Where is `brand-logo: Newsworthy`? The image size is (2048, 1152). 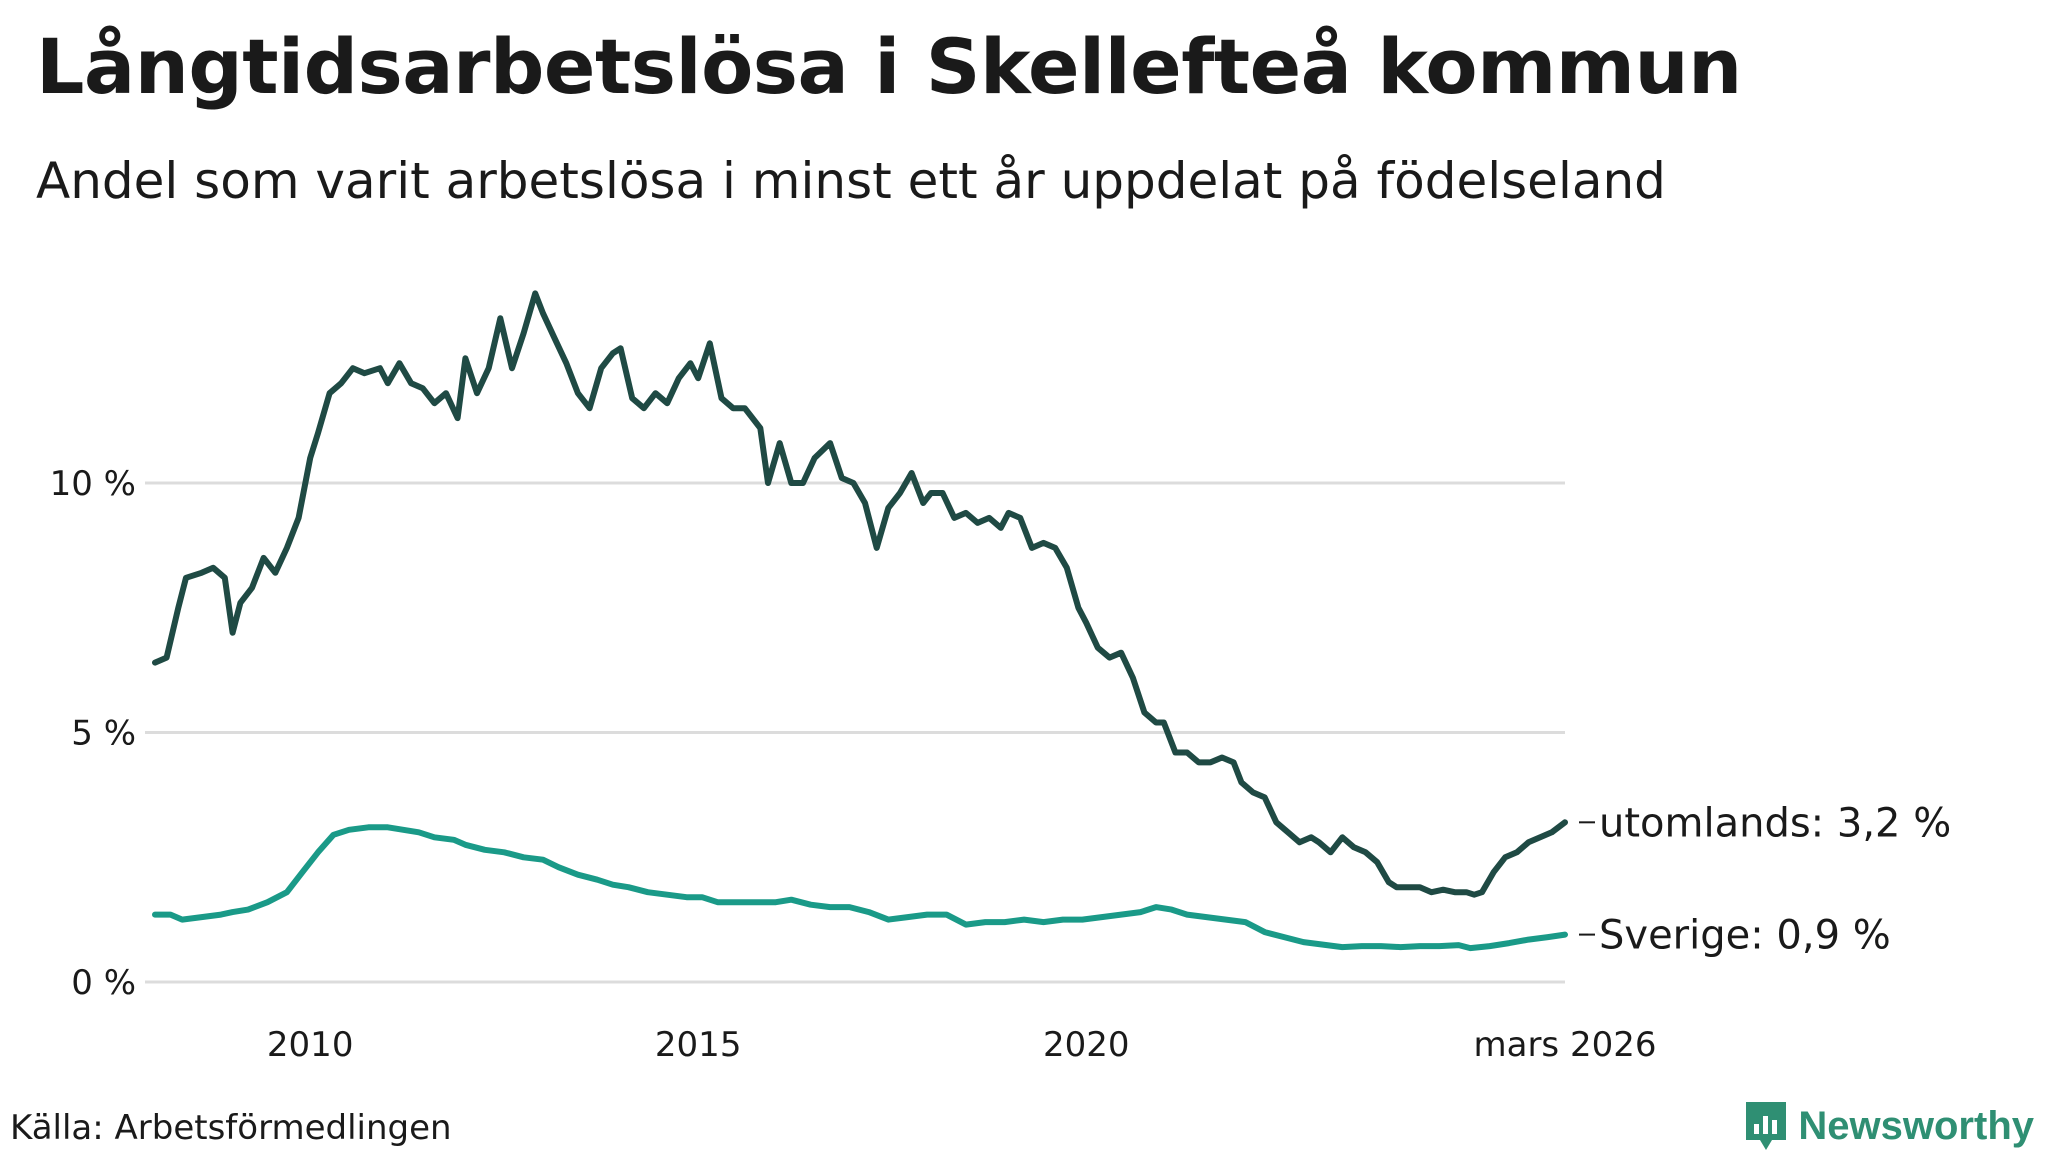 brand-logo: Newsworthy is located at coordinates (1889, 1126).